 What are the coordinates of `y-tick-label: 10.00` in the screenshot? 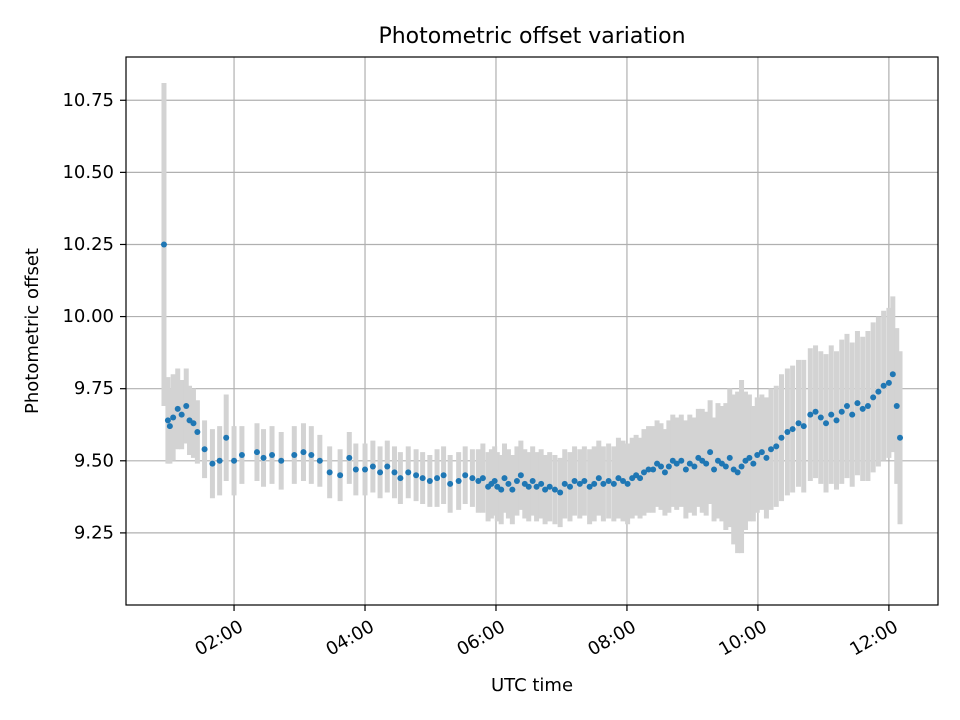 It's located at (88, 316).